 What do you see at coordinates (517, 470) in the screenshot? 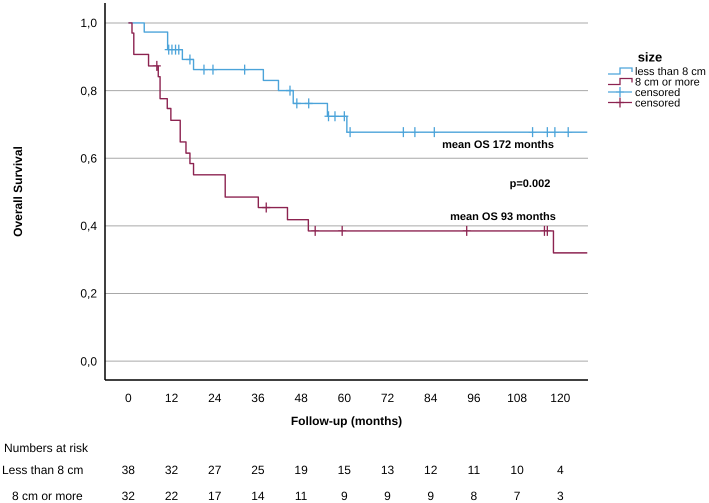
I see `text: 10` at bounding box center [517, 470].